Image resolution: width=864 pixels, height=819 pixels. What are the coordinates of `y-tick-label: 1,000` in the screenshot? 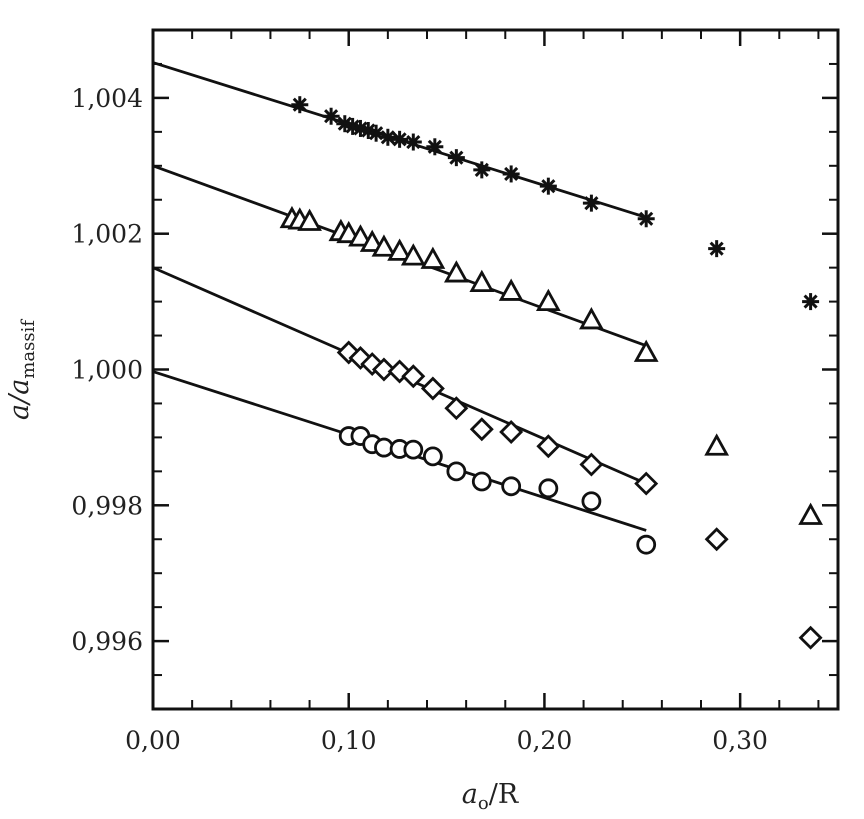 It's located at (107, 370).